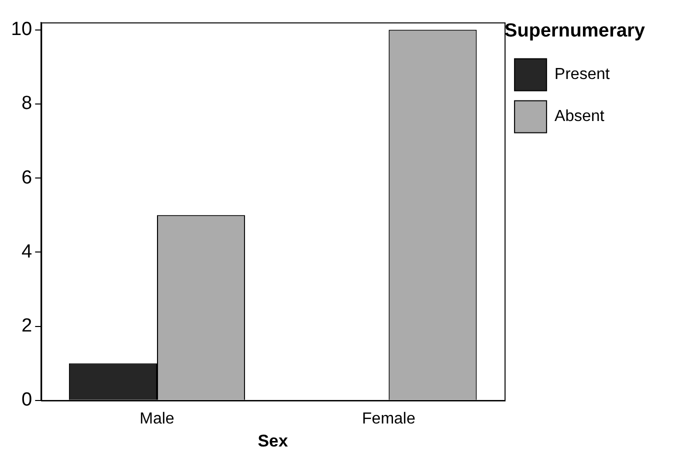 The image size is (675, 460). I want to click on y-tick-label: 0, so click(27, 400).